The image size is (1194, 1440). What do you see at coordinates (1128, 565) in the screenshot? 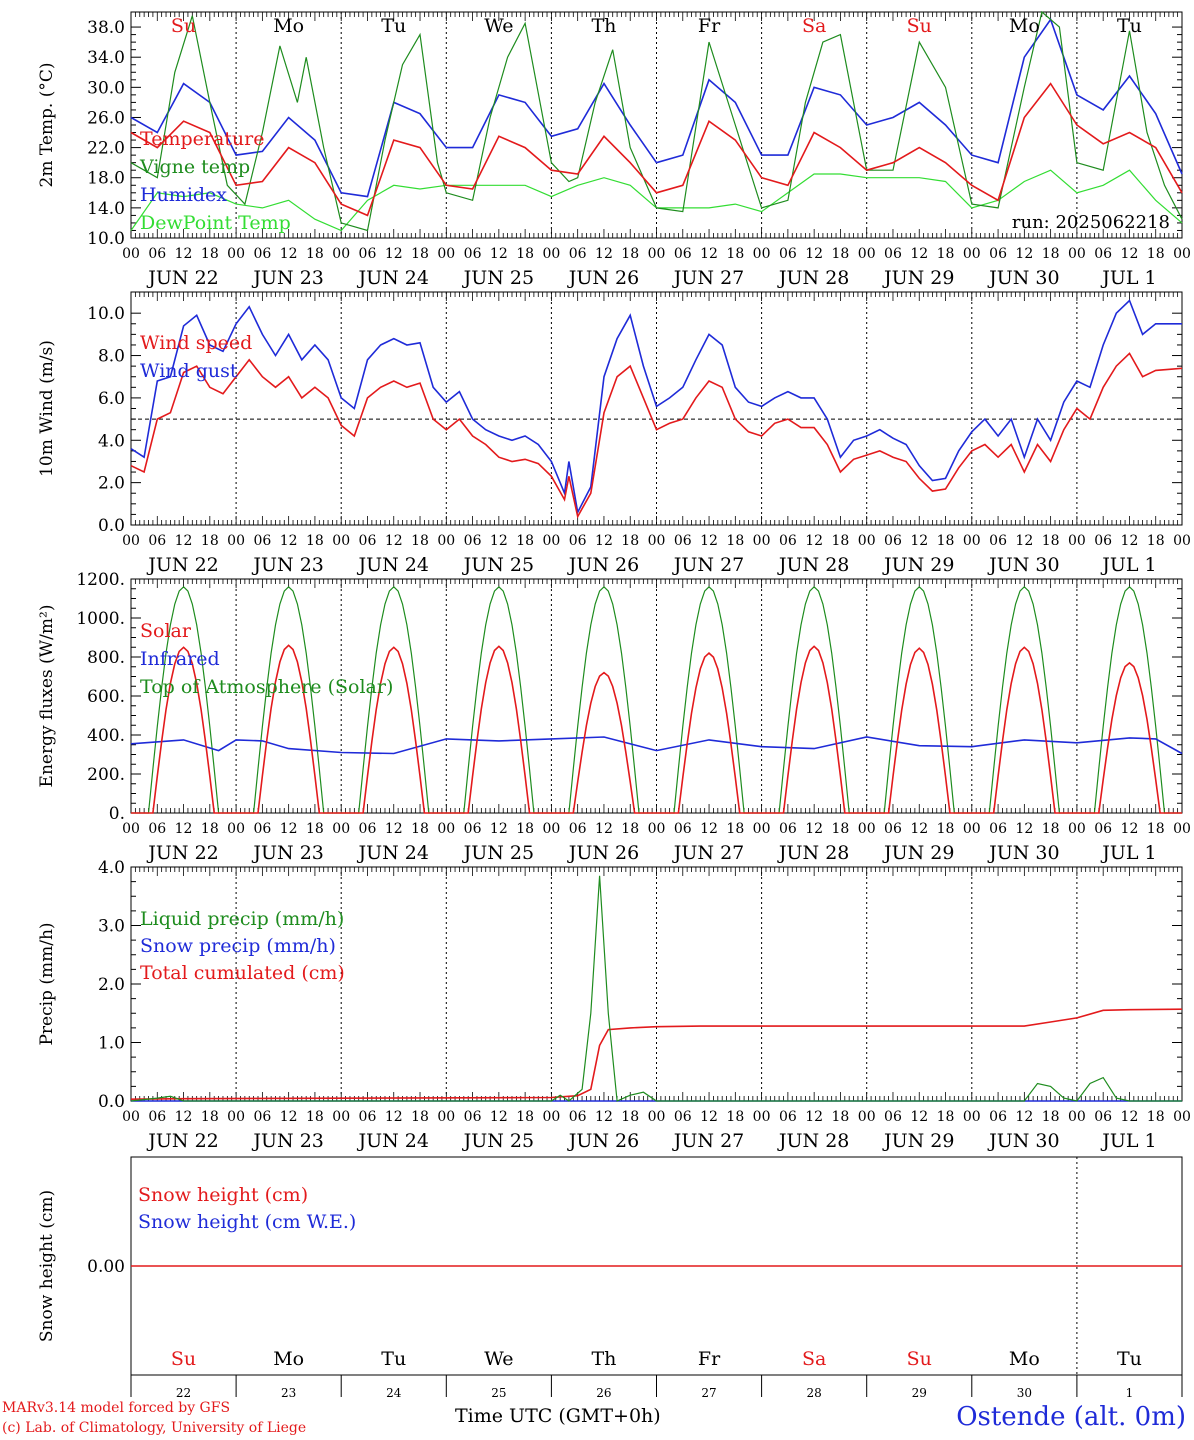
I see `date-label: JUL 1` at bounding box center [1128, 565].